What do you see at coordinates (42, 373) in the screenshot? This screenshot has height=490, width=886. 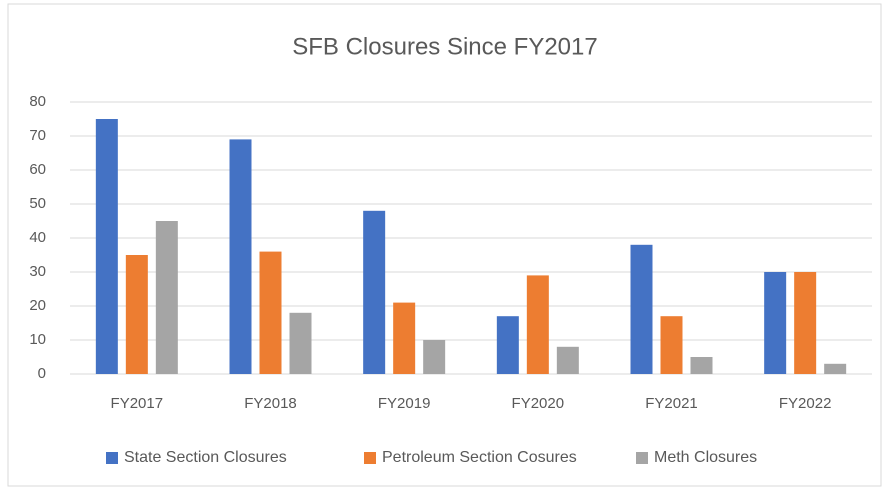 I see `y-tick-label: 0` at bounding box center [42, 373].